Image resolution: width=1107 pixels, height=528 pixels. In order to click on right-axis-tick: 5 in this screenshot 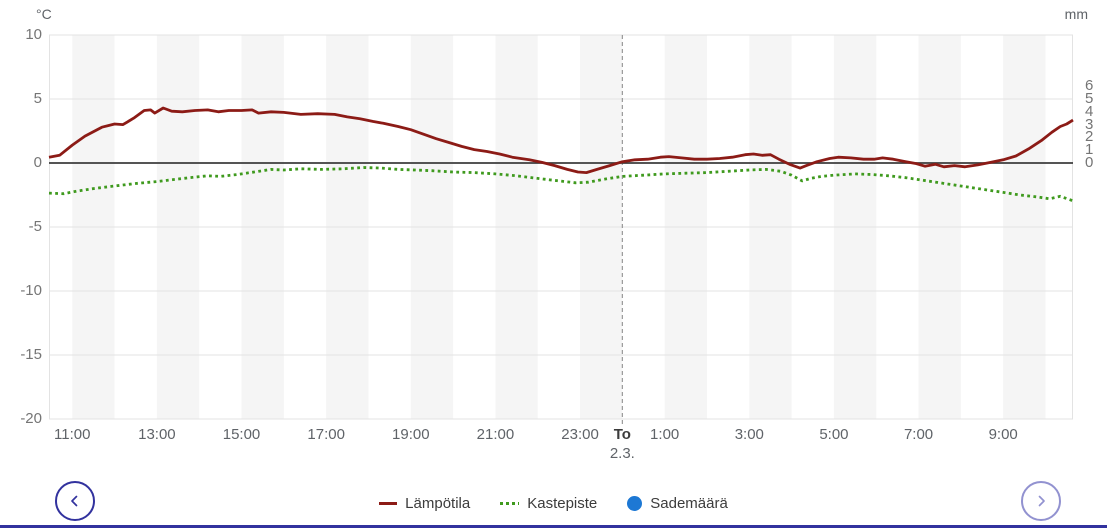, I will do `click(1089, 98)`.